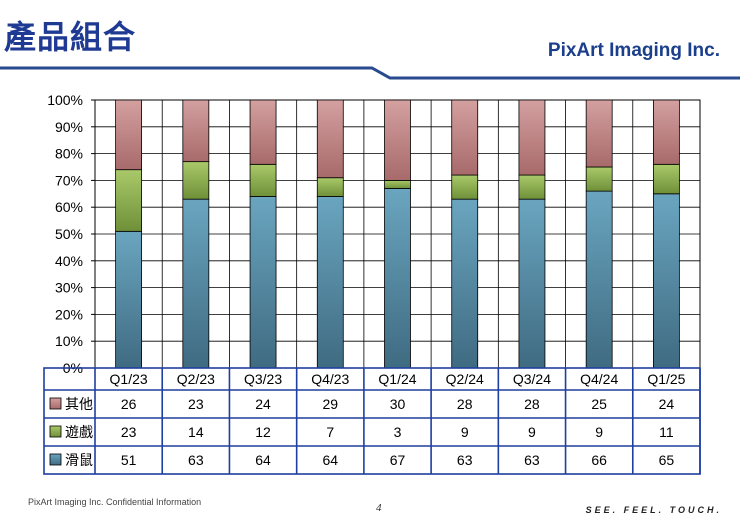  I want to click on legend-swatch-mouse, so click(55, 459).